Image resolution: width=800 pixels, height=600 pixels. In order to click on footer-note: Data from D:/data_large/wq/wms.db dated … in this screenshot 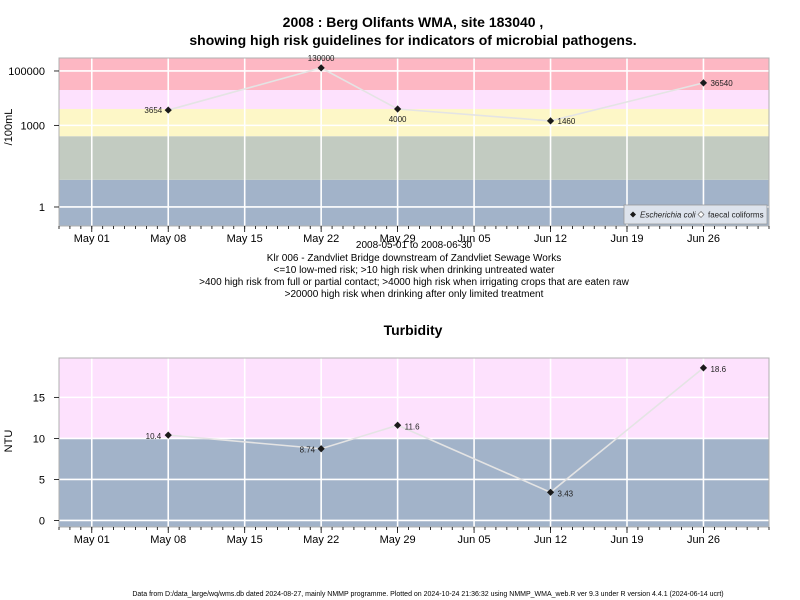, I will do `click(427, 594)`.